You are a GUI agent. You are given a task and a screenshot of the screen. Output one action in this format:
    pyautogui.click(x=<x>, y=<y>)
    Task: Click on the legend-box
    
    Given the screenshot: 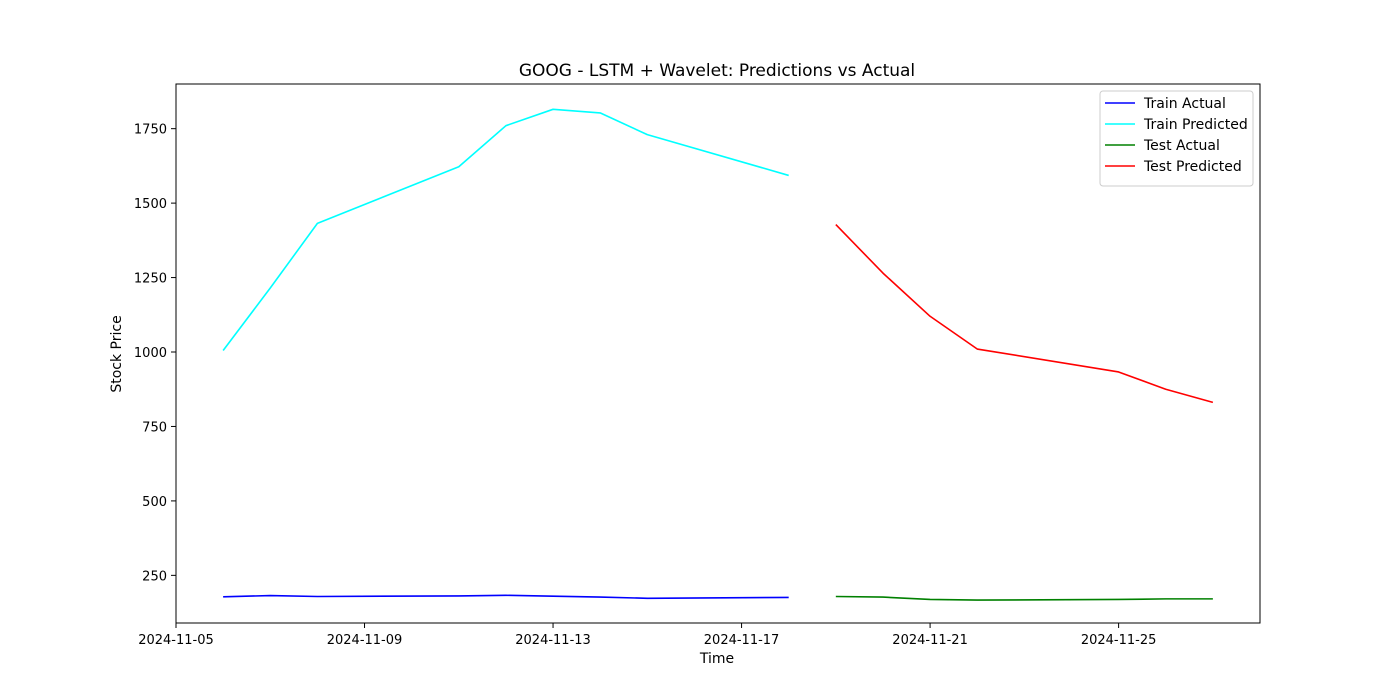 What is the action you would take?
    pyautogui.click(x=1176, y=138)
    